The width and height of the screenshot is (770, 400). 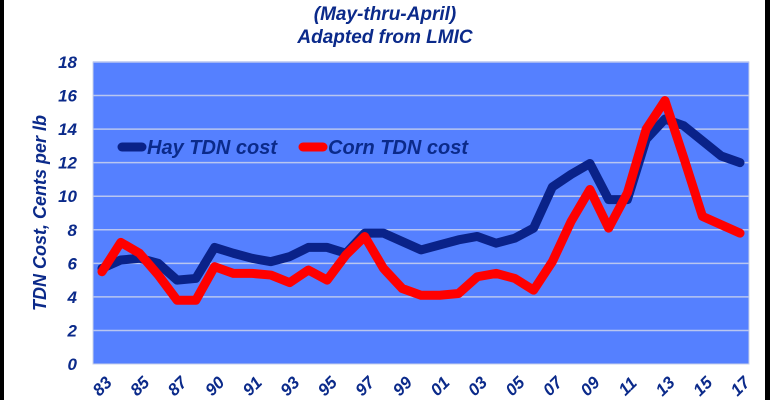 I want to click on y-tick-label: 16, so click(x=67, y=96).